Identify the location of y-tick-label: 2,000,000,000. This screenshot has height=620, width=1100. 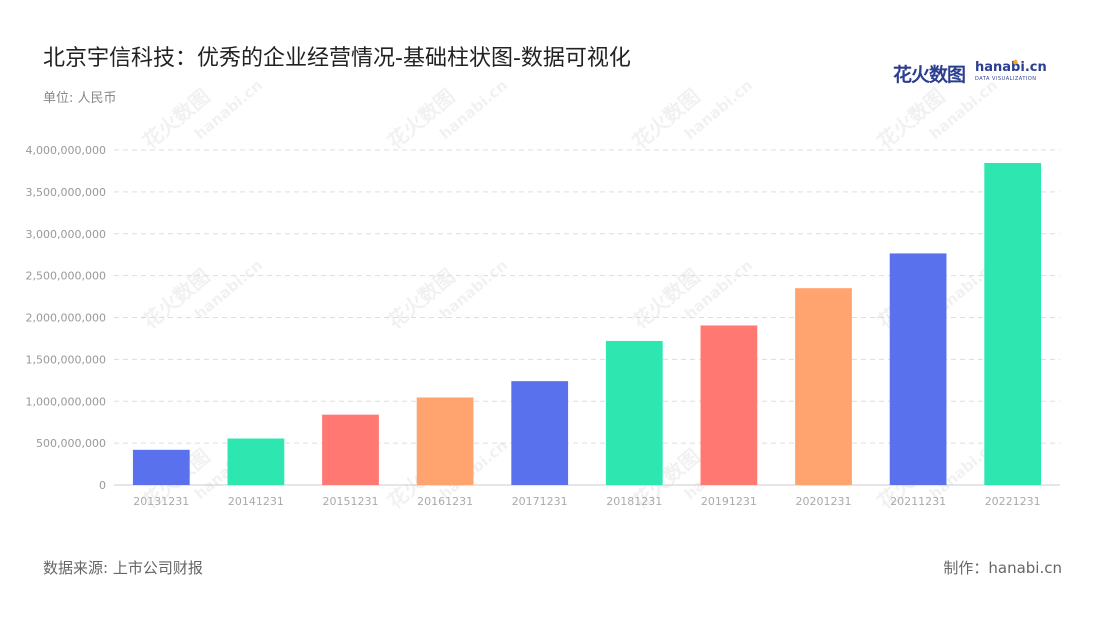
(66, 318).